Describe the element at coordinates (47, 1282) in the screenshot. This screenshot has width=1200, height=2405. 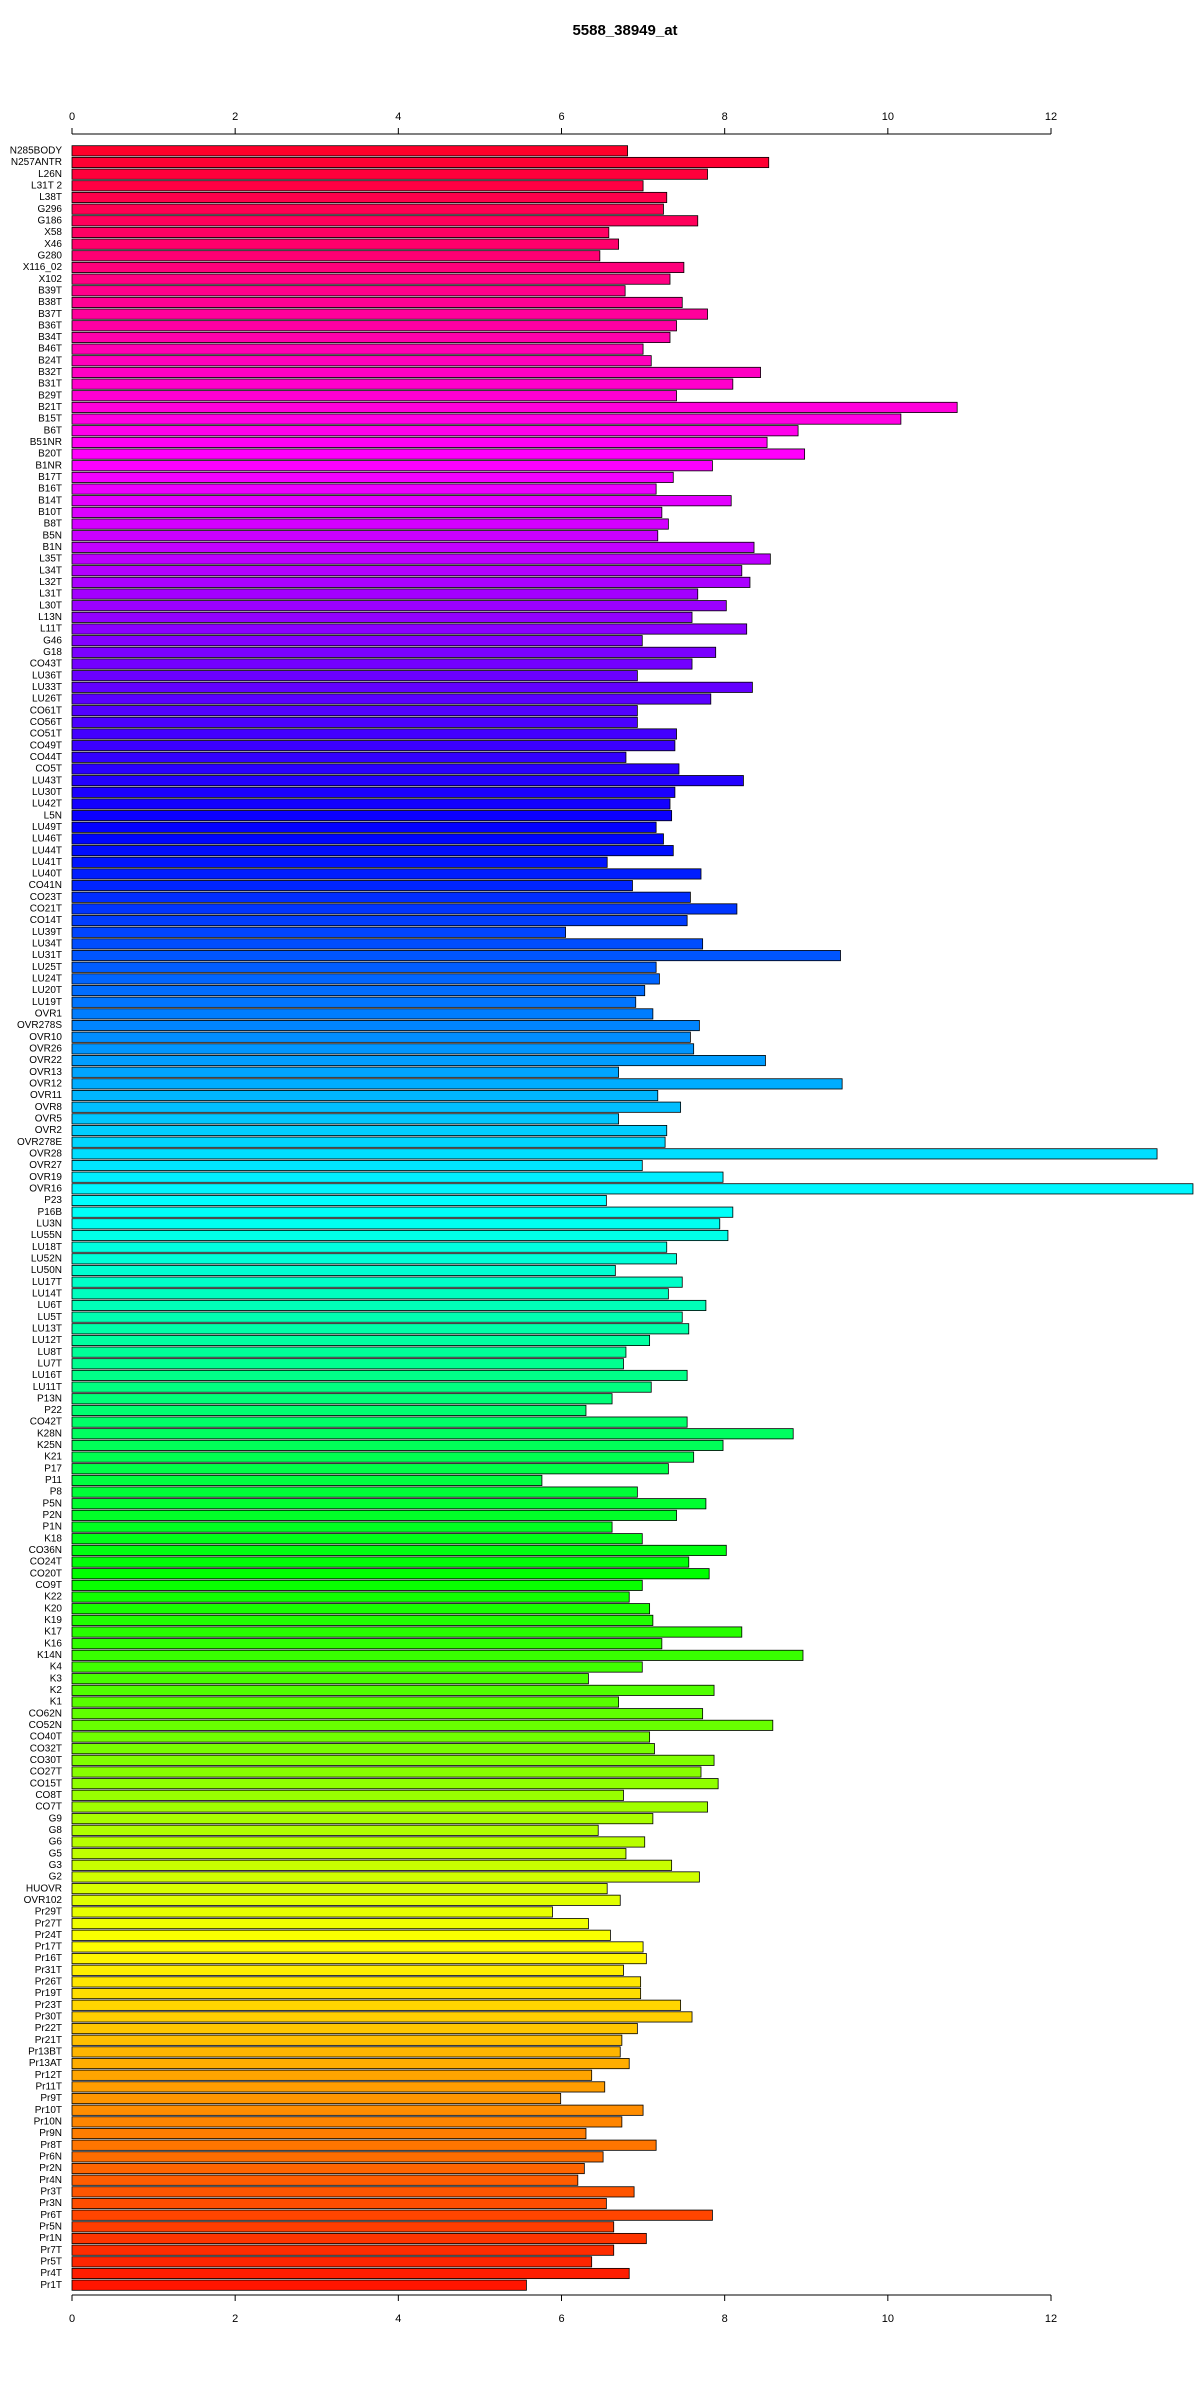
I see `y-tick-label: LU17T` at that location.